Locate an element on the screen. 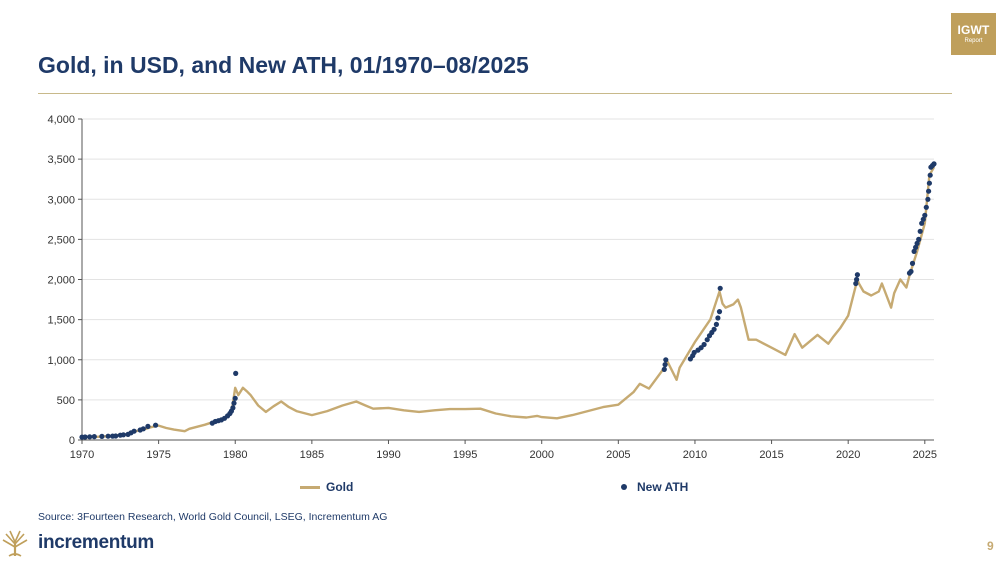 This screenshot has height=562, width=1000. legend-item-new-ath: New ATH is located at coordinates (654, 487).